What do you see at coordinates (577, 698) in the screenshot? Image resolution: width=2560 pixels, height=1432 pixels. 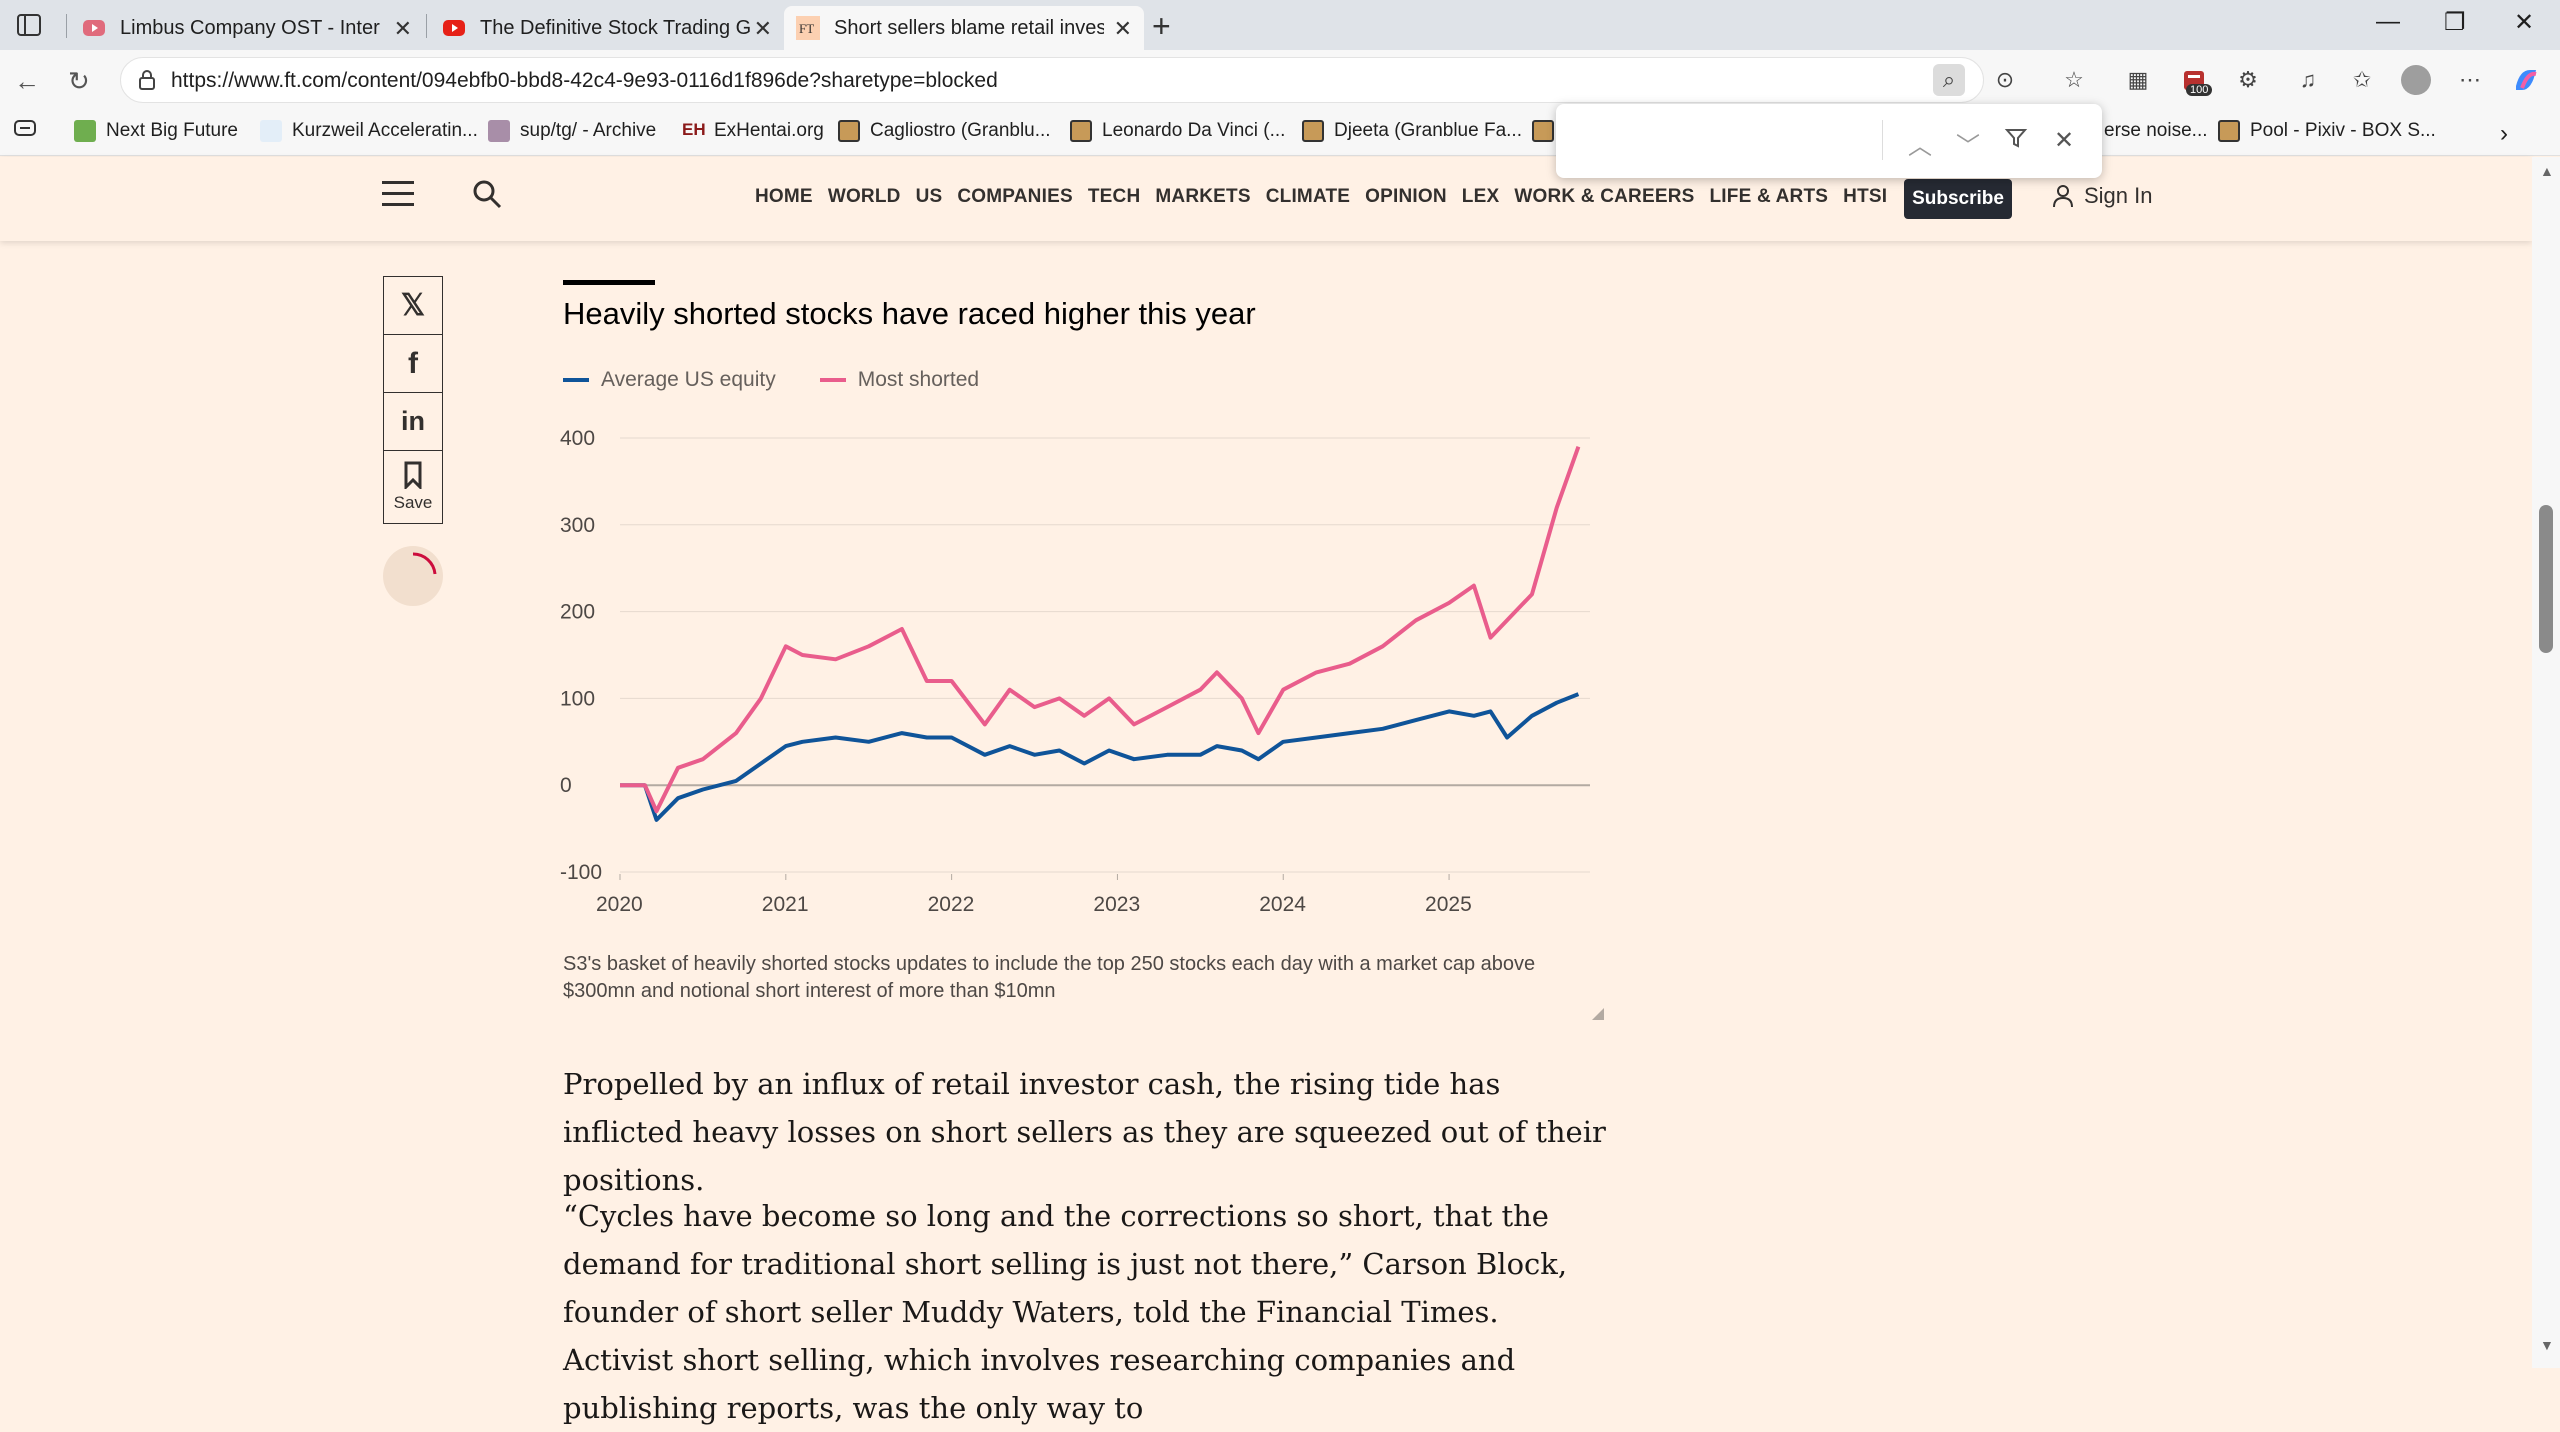 I see `y-tick-label: 100` at bounding box center [577, 698].